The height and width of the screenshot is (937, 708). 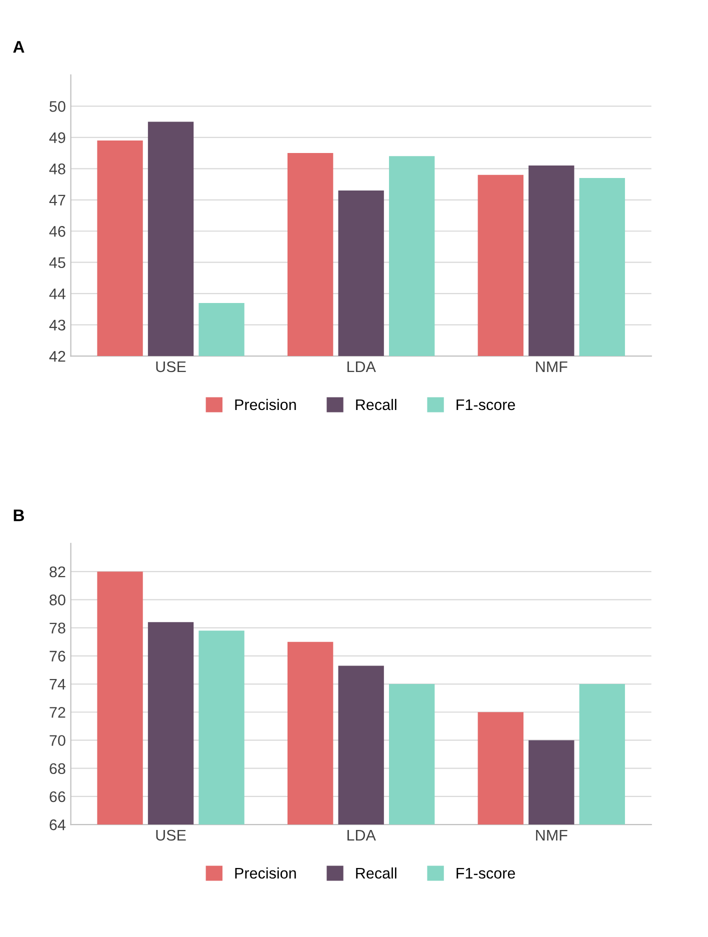 I want to click on y-tick-label: 68, so click(x=58, y=768).